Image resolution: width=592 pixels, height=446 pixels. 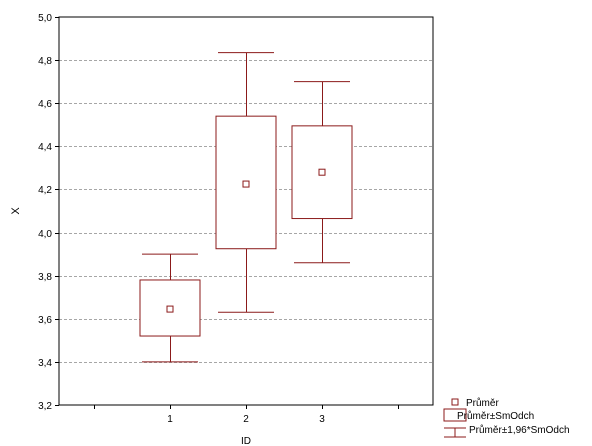 I want to click on y-tick-label: 3,2, so click(x=45, y=406).